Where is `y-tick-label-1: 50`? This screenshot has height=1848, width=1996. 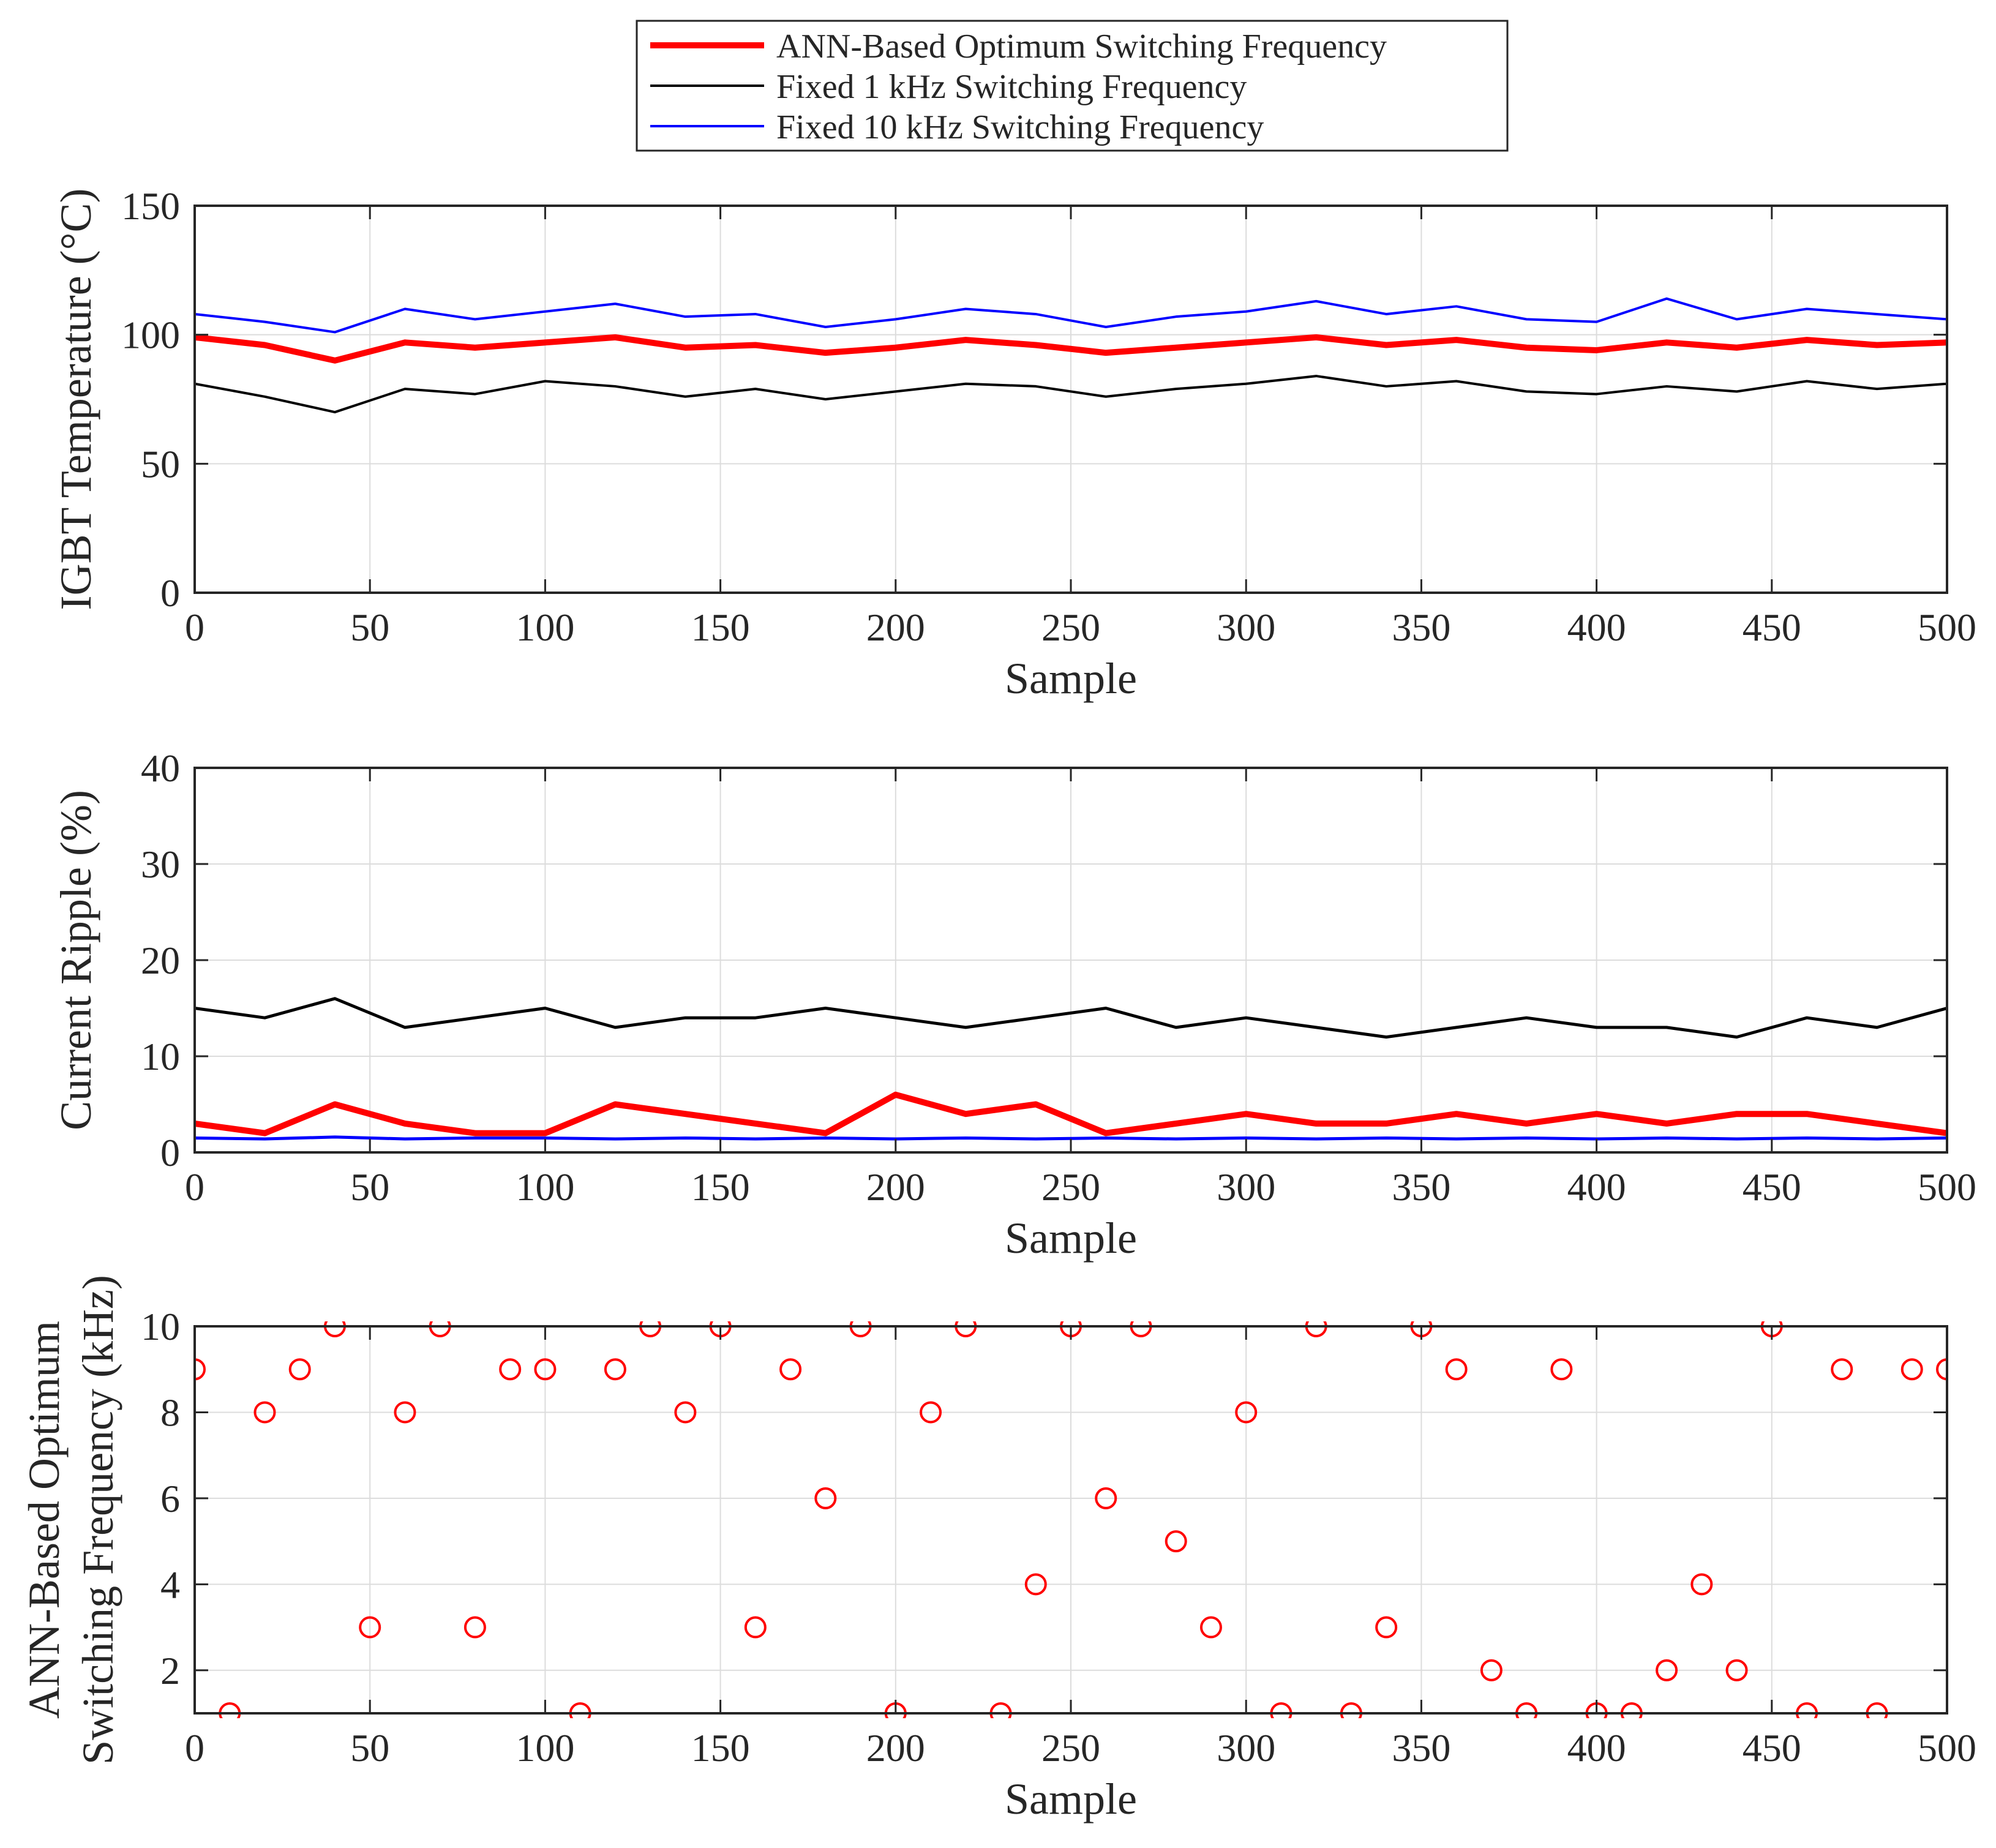 y-tick-label-1: 50 is located at coordinates (160, 464).